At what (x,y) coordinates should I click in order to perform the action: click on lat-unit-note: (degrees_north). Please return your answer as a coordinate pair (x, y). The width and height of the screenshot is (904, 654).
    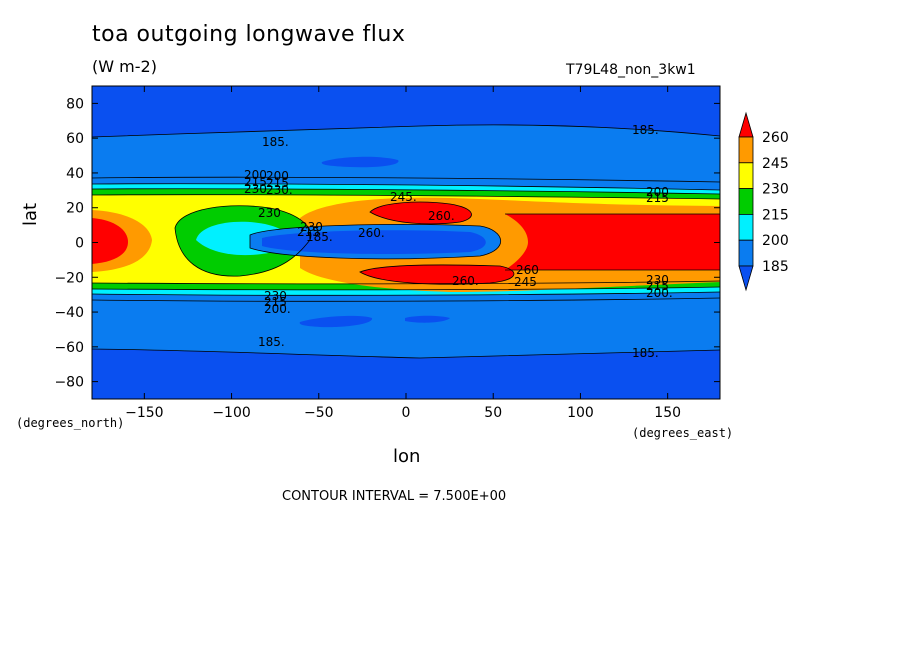
    Looking at the image, I should click on (70, 423).